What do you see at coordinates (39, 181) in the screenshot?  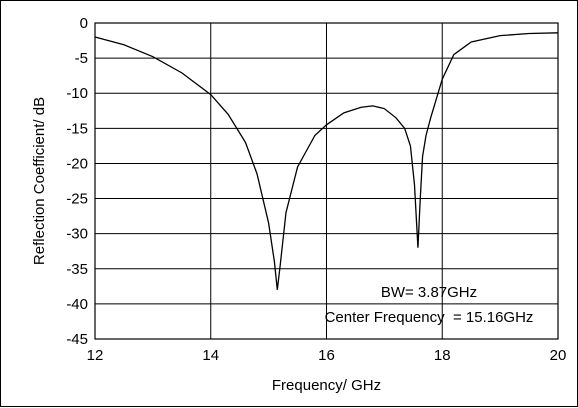 I see `y-axis-label: Reflection Coefficient/ dB` at bounding box center [39, 181].